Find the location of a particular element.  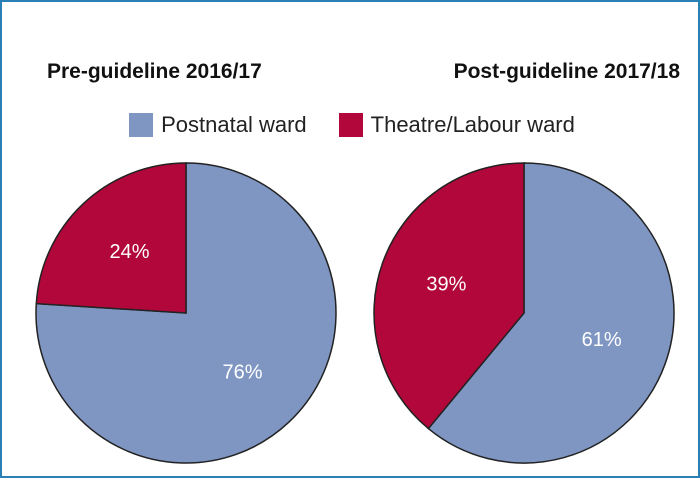

legend-item-postnatal: Postnatal ward is located at coordinates (218, 125).